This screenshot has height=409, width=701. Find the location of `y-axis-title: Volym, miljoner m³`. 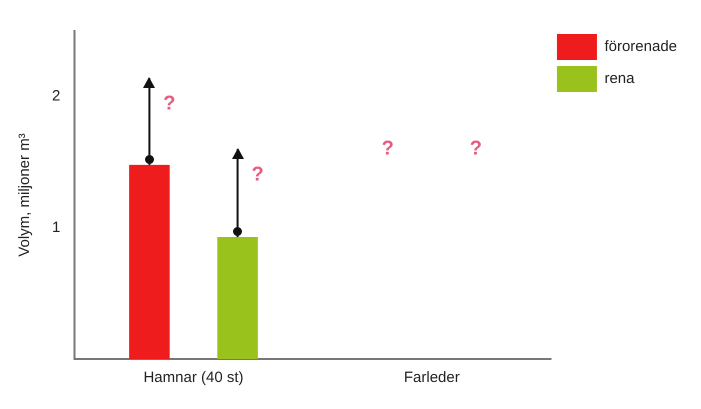

y-axis-title: Volym, miljoner m³ is located at coordinates (25, 195).